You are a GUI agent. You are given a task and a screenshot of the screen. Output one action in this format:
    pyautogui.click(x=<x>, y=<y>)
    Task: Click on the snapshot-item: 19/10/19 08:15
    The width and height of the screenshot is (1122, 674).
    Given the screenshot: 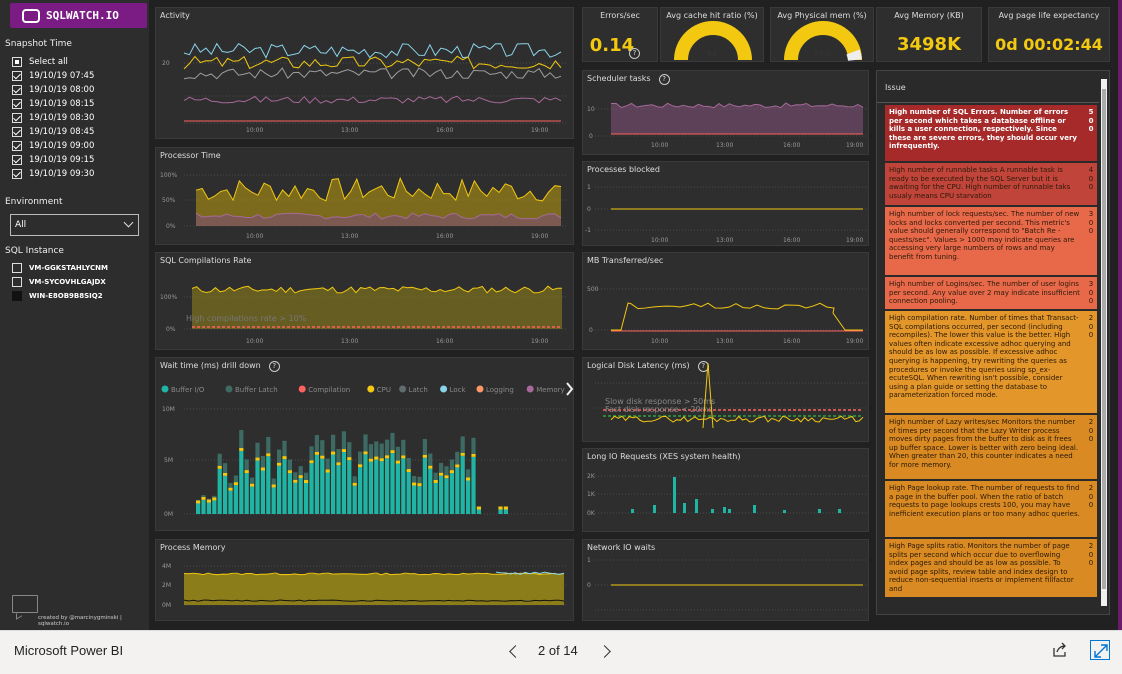 What is the action you would take?
    pyautogui.click(x=53, y=103)
    